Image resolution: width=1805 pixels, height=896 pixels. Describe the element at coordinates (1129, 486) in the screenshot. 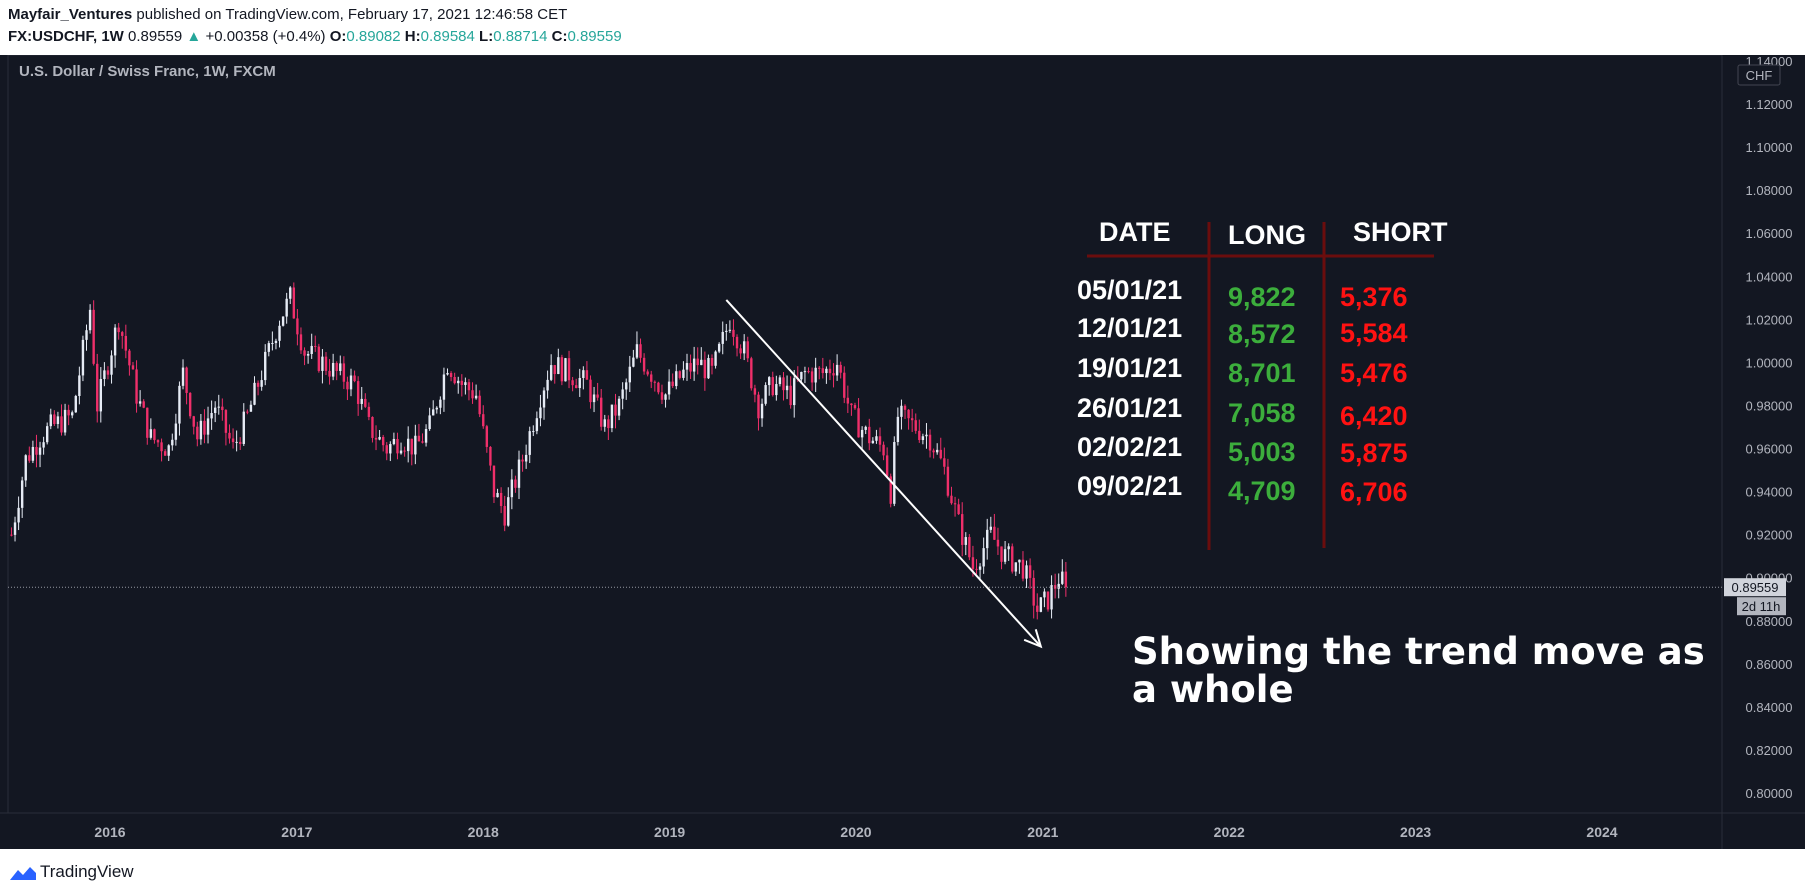

I see `table-cell-date: 09/02/21` at that location.